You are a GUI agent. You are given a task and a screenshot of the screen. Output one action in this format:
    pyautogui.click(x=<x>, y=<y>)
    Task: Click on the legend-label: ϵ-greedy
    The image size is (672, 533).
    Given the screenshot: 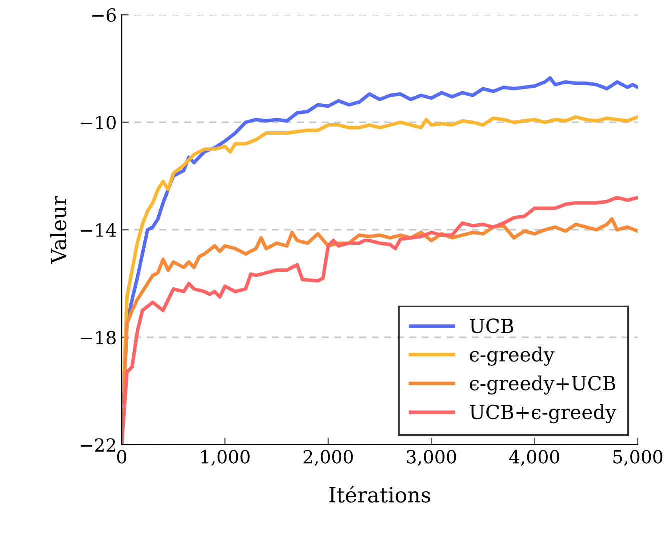 What is the action you would take?
    pyautogui.click(x=512, y=356)
    